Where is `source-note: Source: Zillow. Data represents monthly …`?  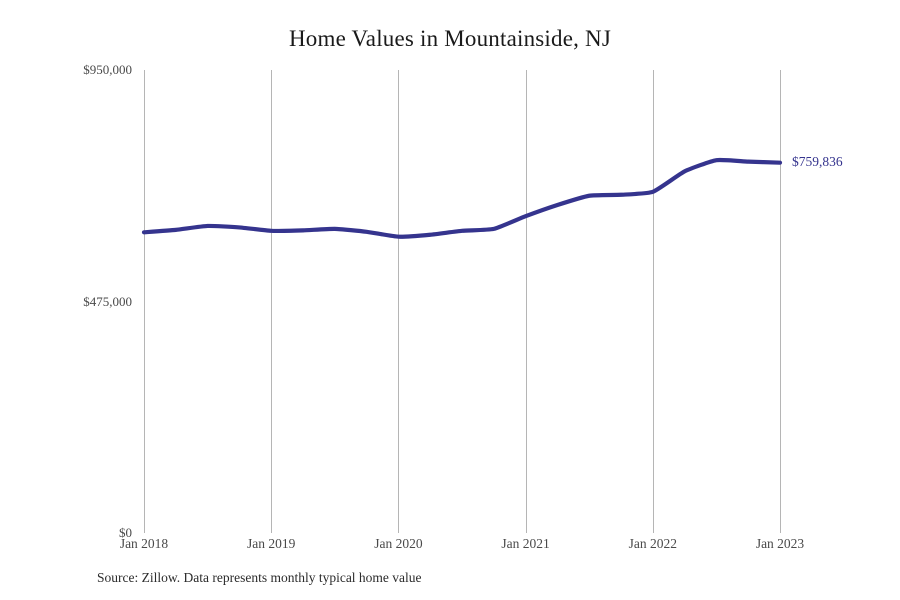
source-note: Source: Zillow. Data represents monthly … is located at coordinates (259, 577).